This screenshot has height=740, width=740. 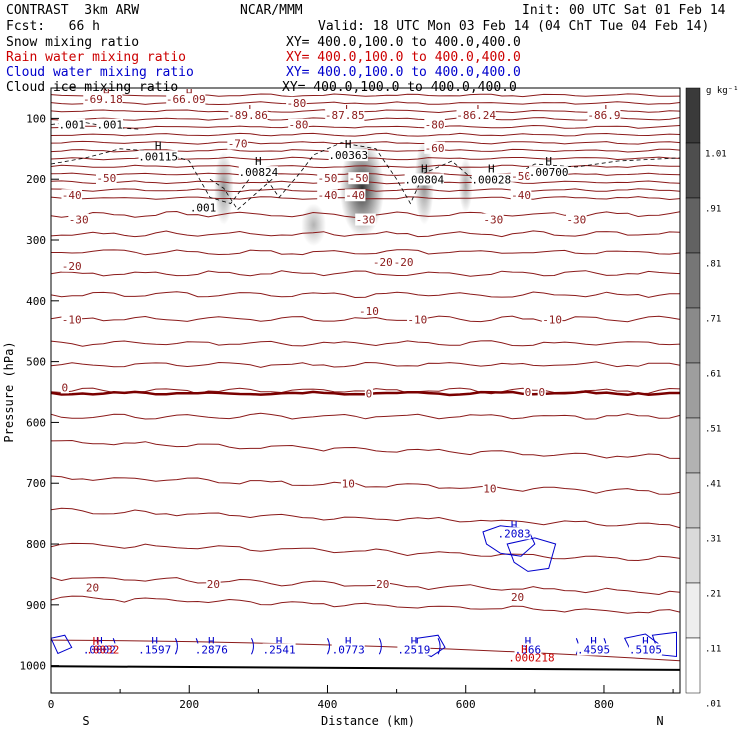 What do you see at coordinates (713, 540) in the screenshot?
I see `colorbar-label: .31` at bounding box center [713, 540].